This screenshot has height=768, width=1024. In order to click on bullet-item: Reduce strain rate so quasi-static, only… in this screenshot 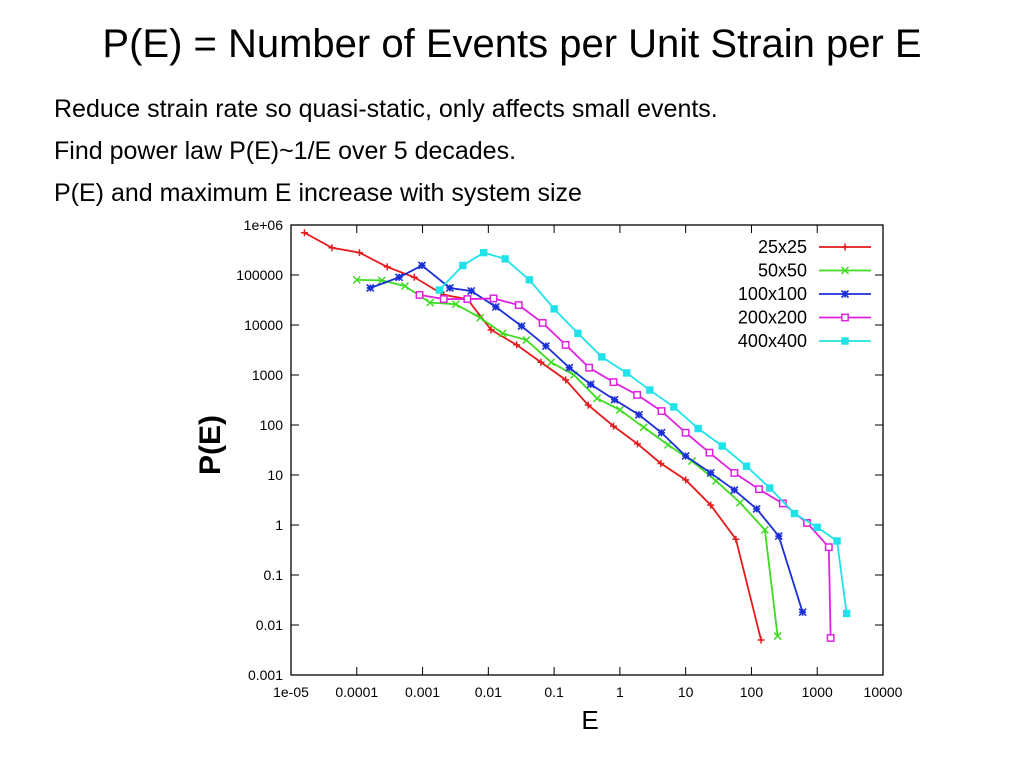, I will do `click(386, 109)`.